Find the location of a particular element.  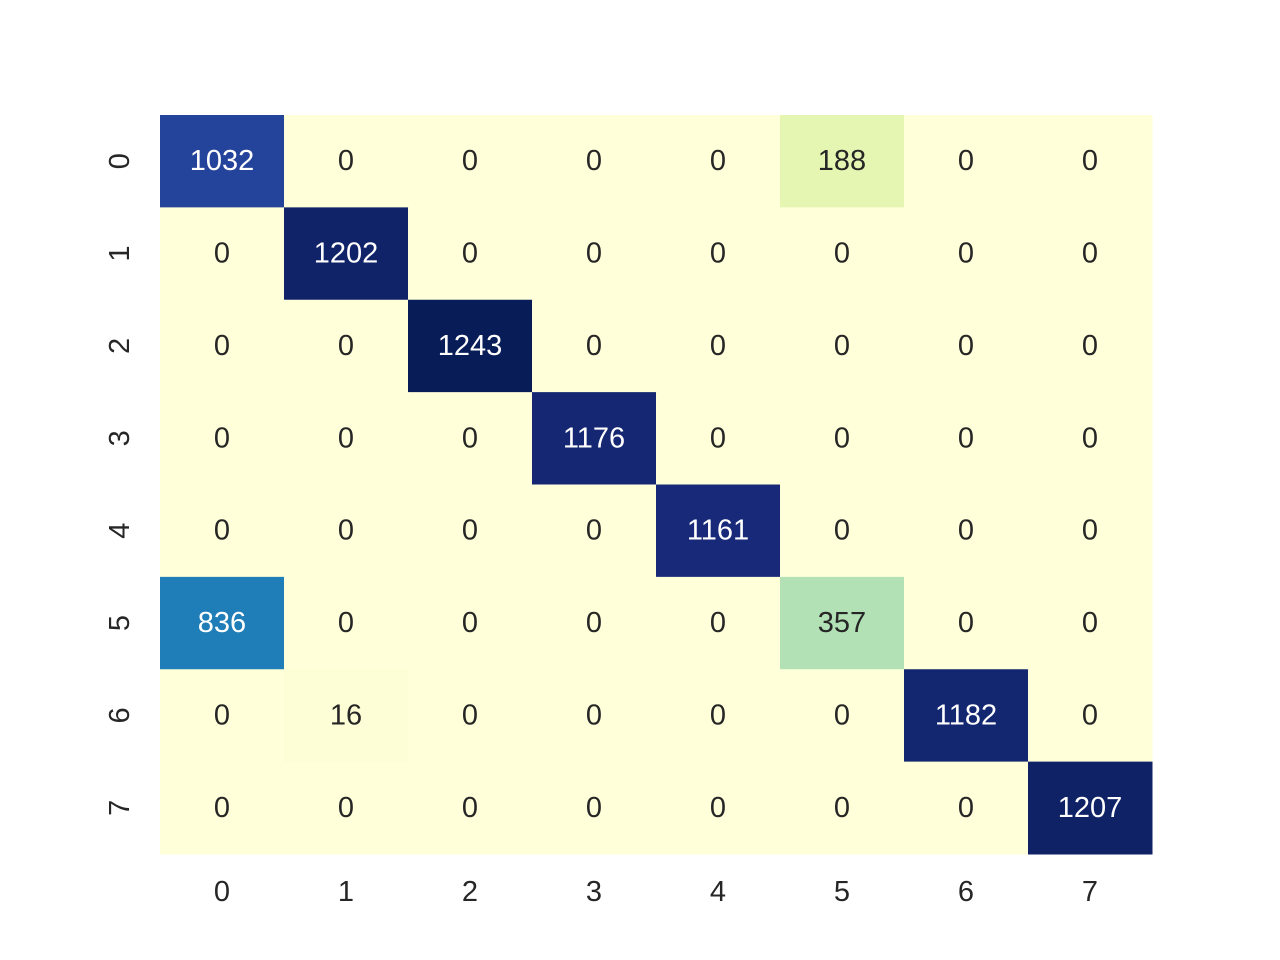

cell-value-r2-c3: 0 is located at coordinates (594, 346).